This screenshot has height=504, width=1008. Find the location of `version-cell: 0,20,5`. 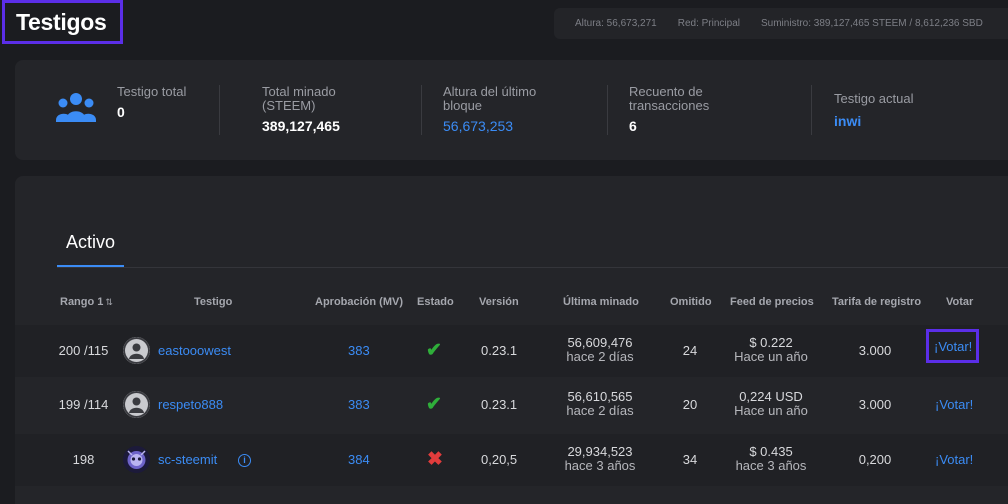

version-cell: 0,20,5 is located at coordinates (499, 459).